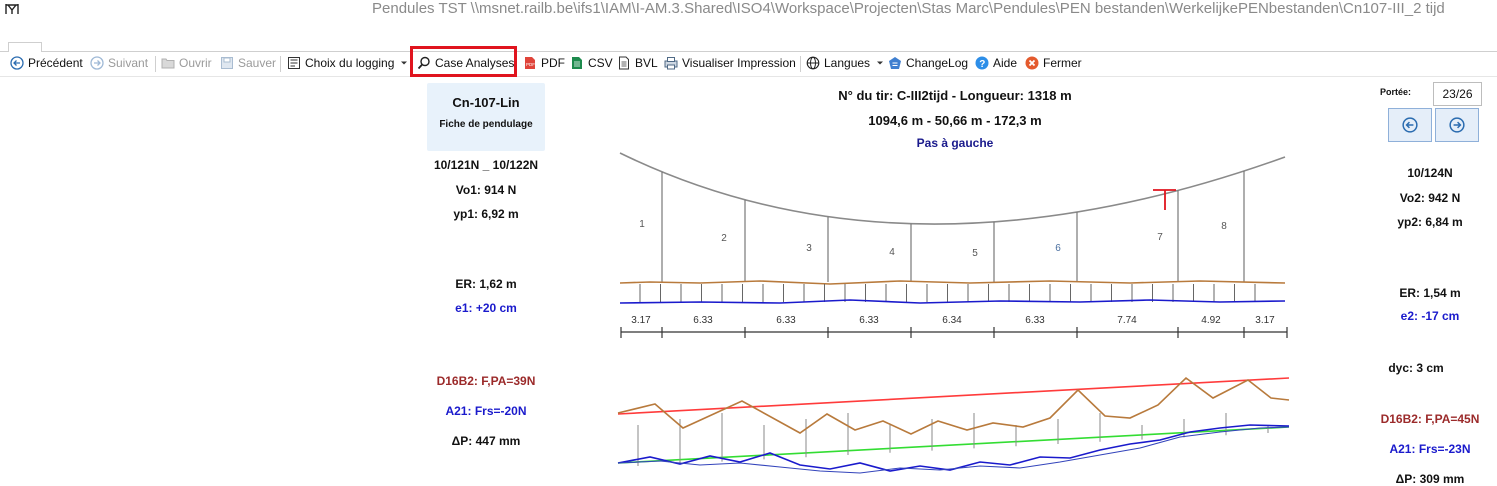  I want to click on languages-label: Langues, so click(847, 63).